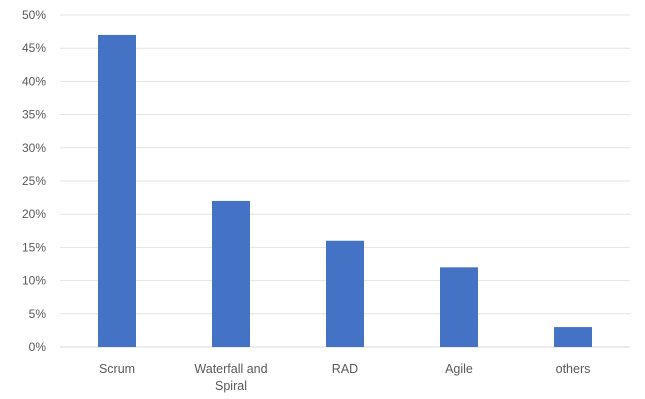 The image size is (645, 399). I want to click on y-axis-ticks: 0% 5% 10% 15% 20% 25% 30% 35% 40% 45% 50%, so click(34, 181).